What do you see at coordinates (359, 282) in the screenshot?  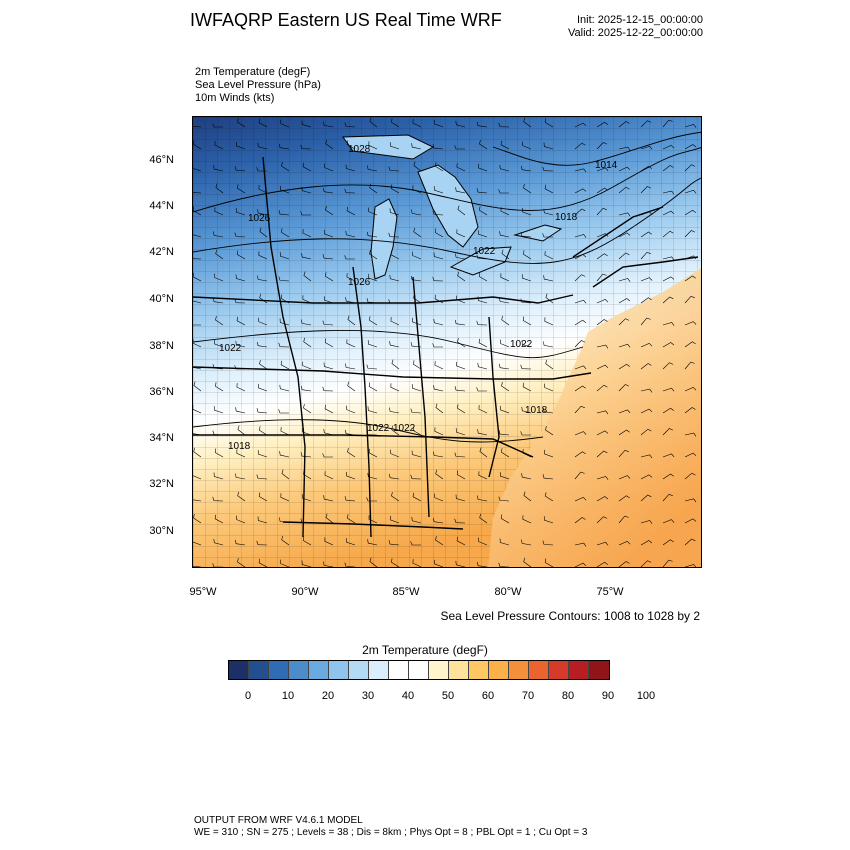 I see `contour-label: 1026` at bounding box center [359, 282].